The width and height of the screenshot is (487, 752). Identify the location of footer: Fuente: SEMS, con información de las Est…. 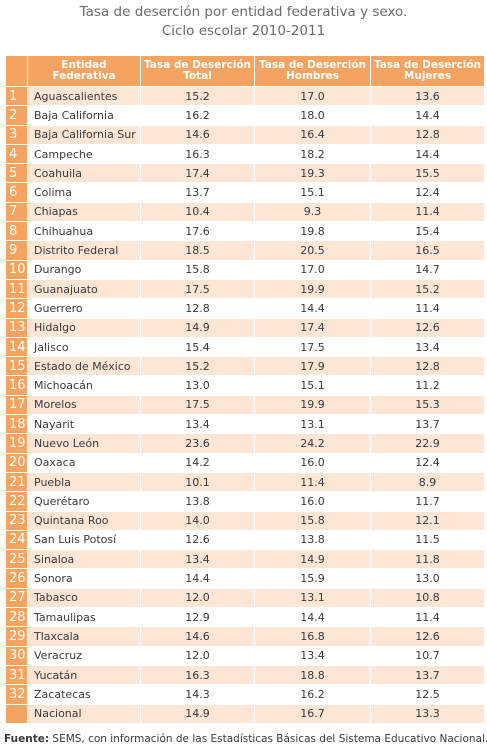
(245, 739).